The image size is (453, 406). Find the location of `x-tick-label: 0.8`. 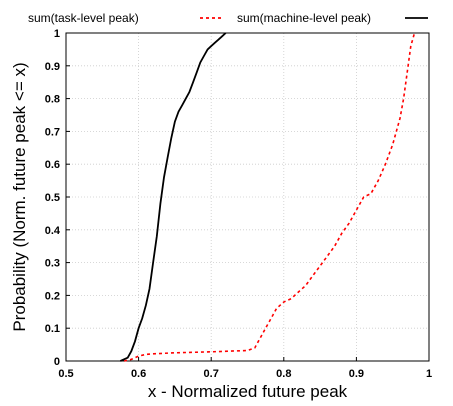

x-tick-label: 0.8 is located at coordinates (283, 374).